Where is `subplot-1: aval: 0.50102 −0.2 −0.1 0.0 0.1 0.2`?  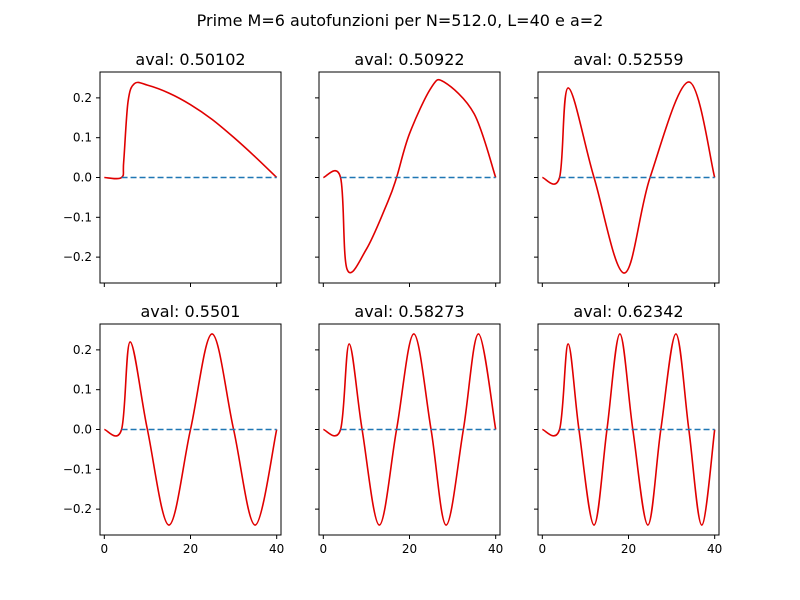 subplot-1: aval: 0.50102 −0.2 −0.1 0.0 0.1 0.2 is located at coordinates (172, 168).